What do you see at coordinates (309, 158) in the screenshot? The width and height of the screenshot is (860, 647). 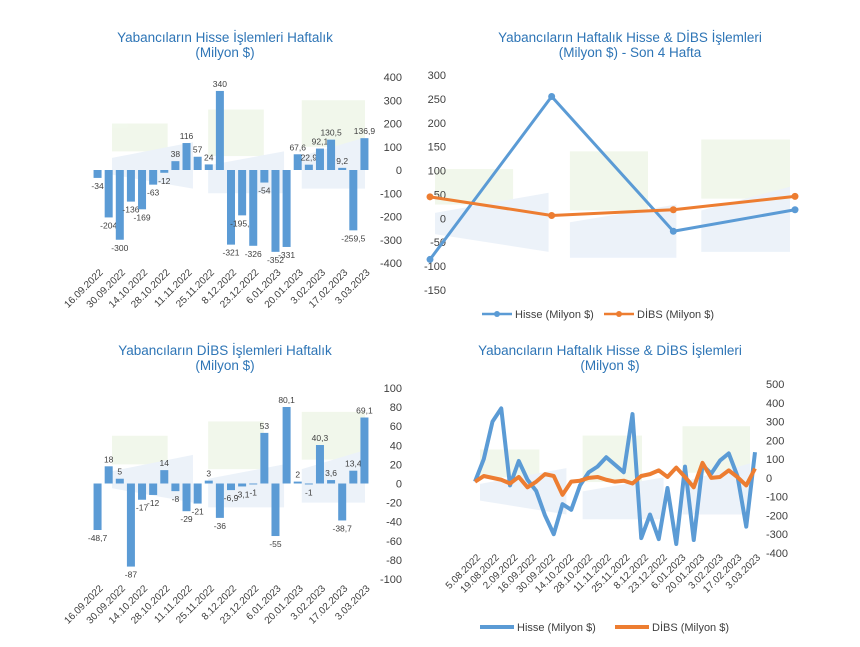 I see `data-label: 22,9` at bounding box center [309, 158].